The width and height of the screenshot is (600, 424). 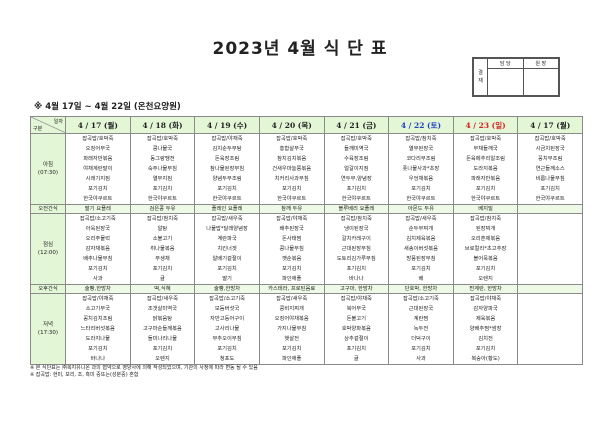 What do you see at coordinates (421, 159) in the screenshot?
I see `menu-item: 코다리무조림` at bounding box center [421, 159].